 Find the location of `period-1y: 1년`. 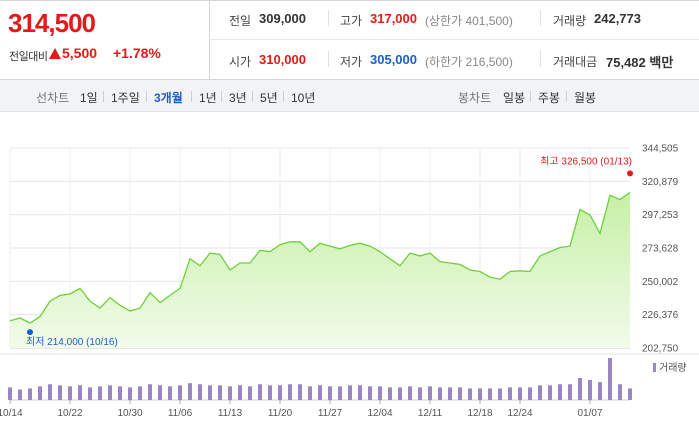

period-1y: 1년 is located at coordinates (208, 98).